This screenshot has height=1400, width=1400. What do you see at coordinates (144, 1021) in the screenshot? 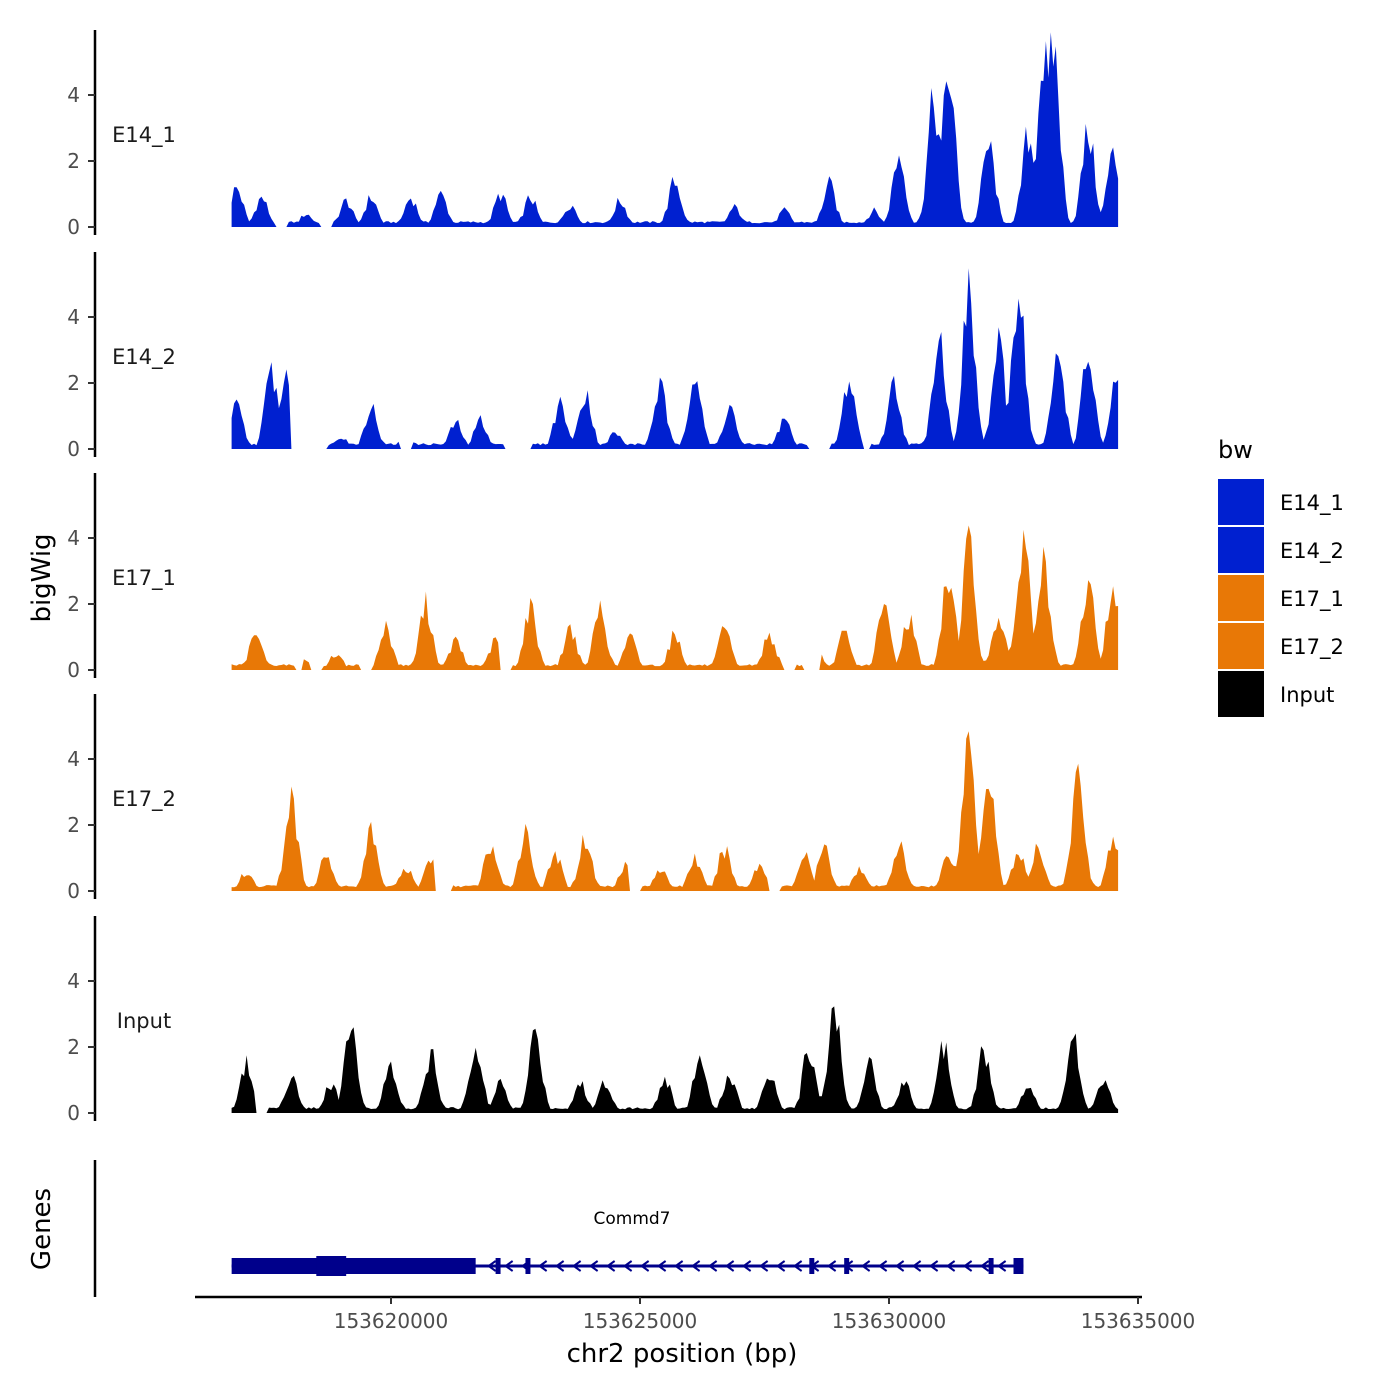
I see `track-label: Input` at bounding box center [144, 1021].